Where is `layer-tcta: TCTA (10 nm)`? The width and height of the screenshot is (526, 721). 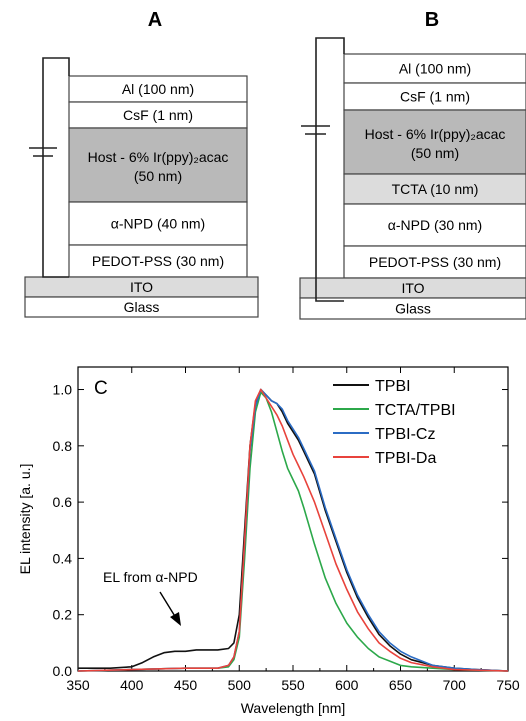 layer-tcta: TCTA (10 nm) is located at coordinates (434, 189).